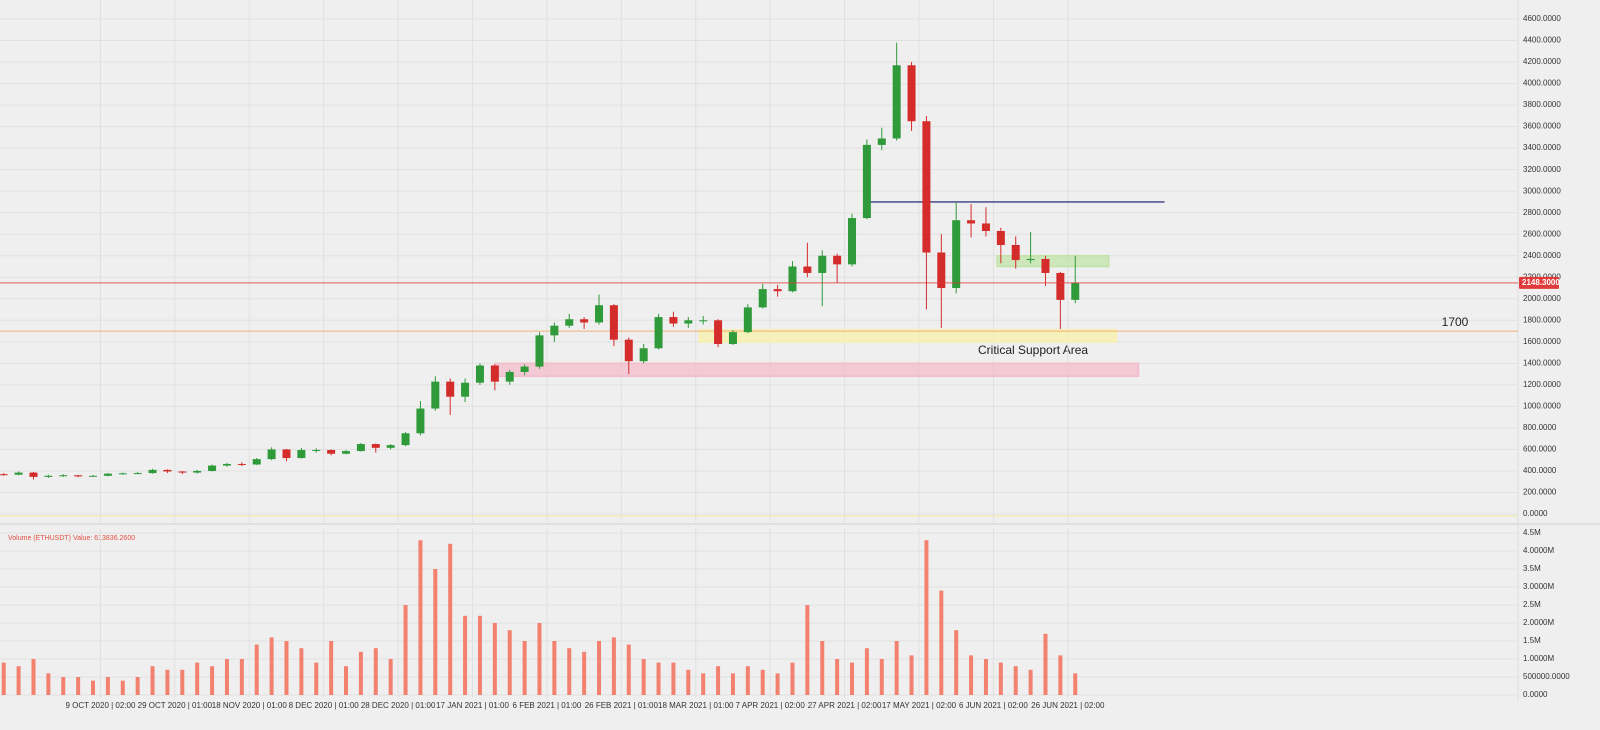 Image resolution: width=1600 pixels, height=730 pixels. Describe the element at coordinates (1542, 255) in the screenshot. I see `y-tick-label: 2400.0000` at that location.